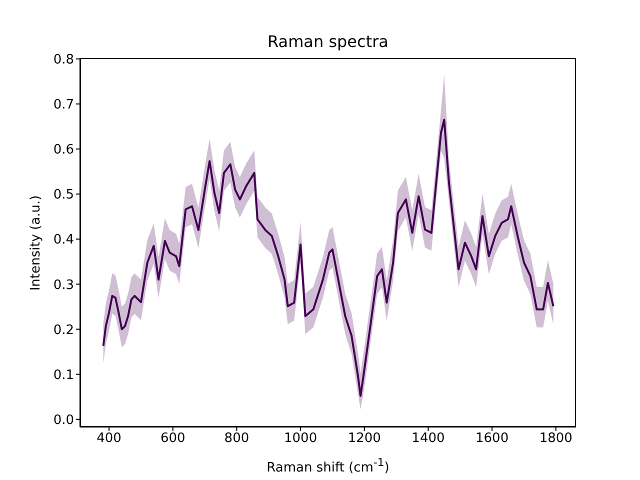 The height and width of the screenshot is (480, 640). I want to click on y-tick-label: 0.8, so click(63, 60).